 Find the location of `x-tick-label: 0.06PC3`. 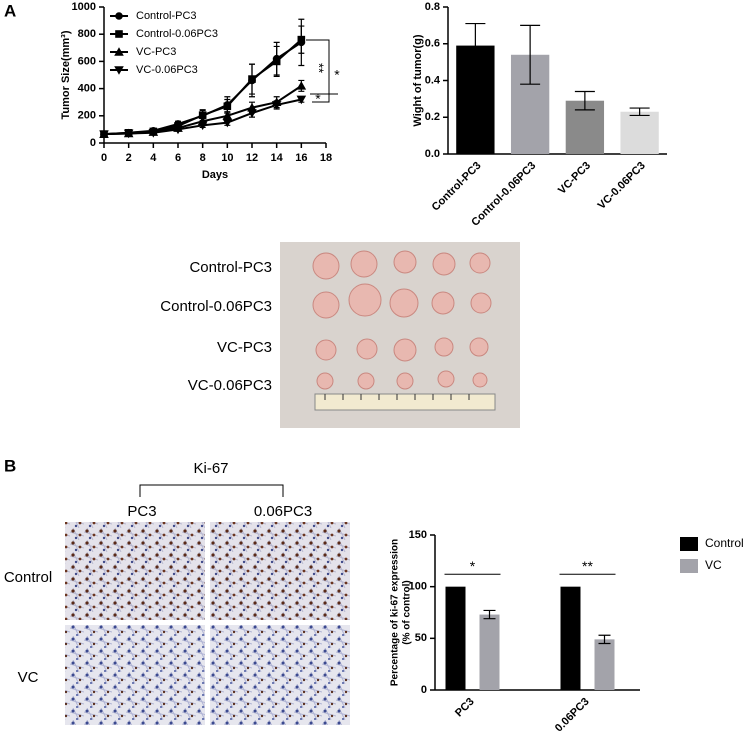

x-tick-label: 0.06PC3 is located at coordinates (572, 715).